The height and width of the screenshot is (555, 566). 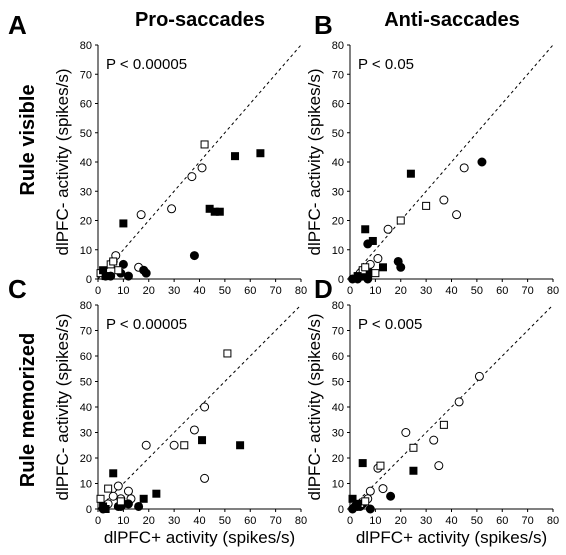 What do you see at coordinates (149, 291) in the screenshot?
I see `panel-a-x-tick-label: 20` at bounding box center [149, 291].